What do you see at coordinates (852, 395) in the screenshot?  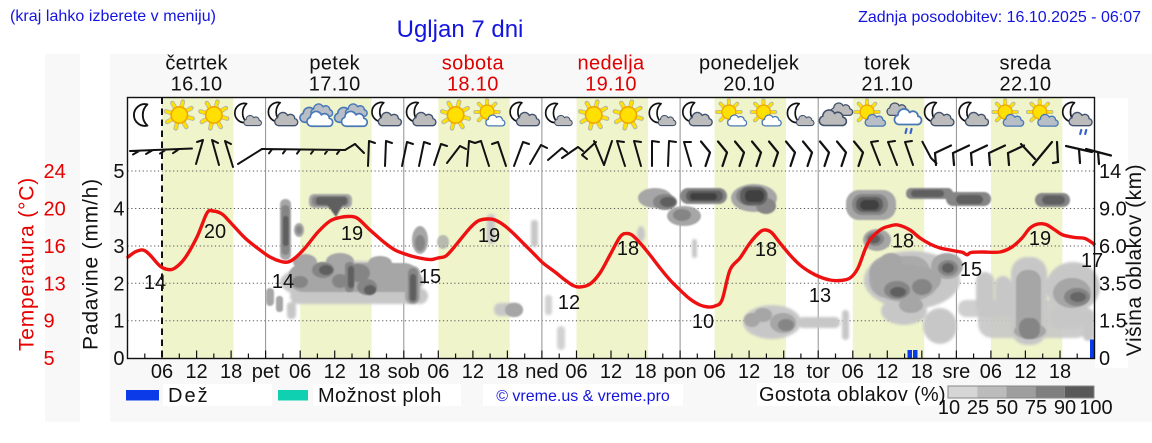 I see `svg-text: Gostota oblakov (%)` at bounding box center [852, 395].